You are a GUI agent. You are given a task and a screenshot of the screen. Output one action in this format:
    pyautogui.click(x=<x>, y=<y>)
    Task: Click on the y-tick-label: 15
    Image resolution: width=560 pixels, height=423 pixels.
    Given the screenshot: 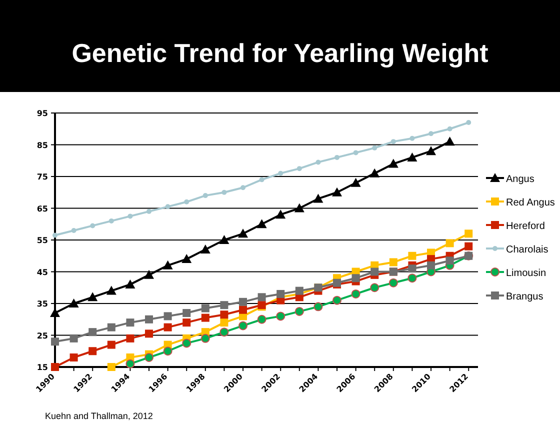 What is the action you would take?
    pyautogui.click(x=42, y=367)
    